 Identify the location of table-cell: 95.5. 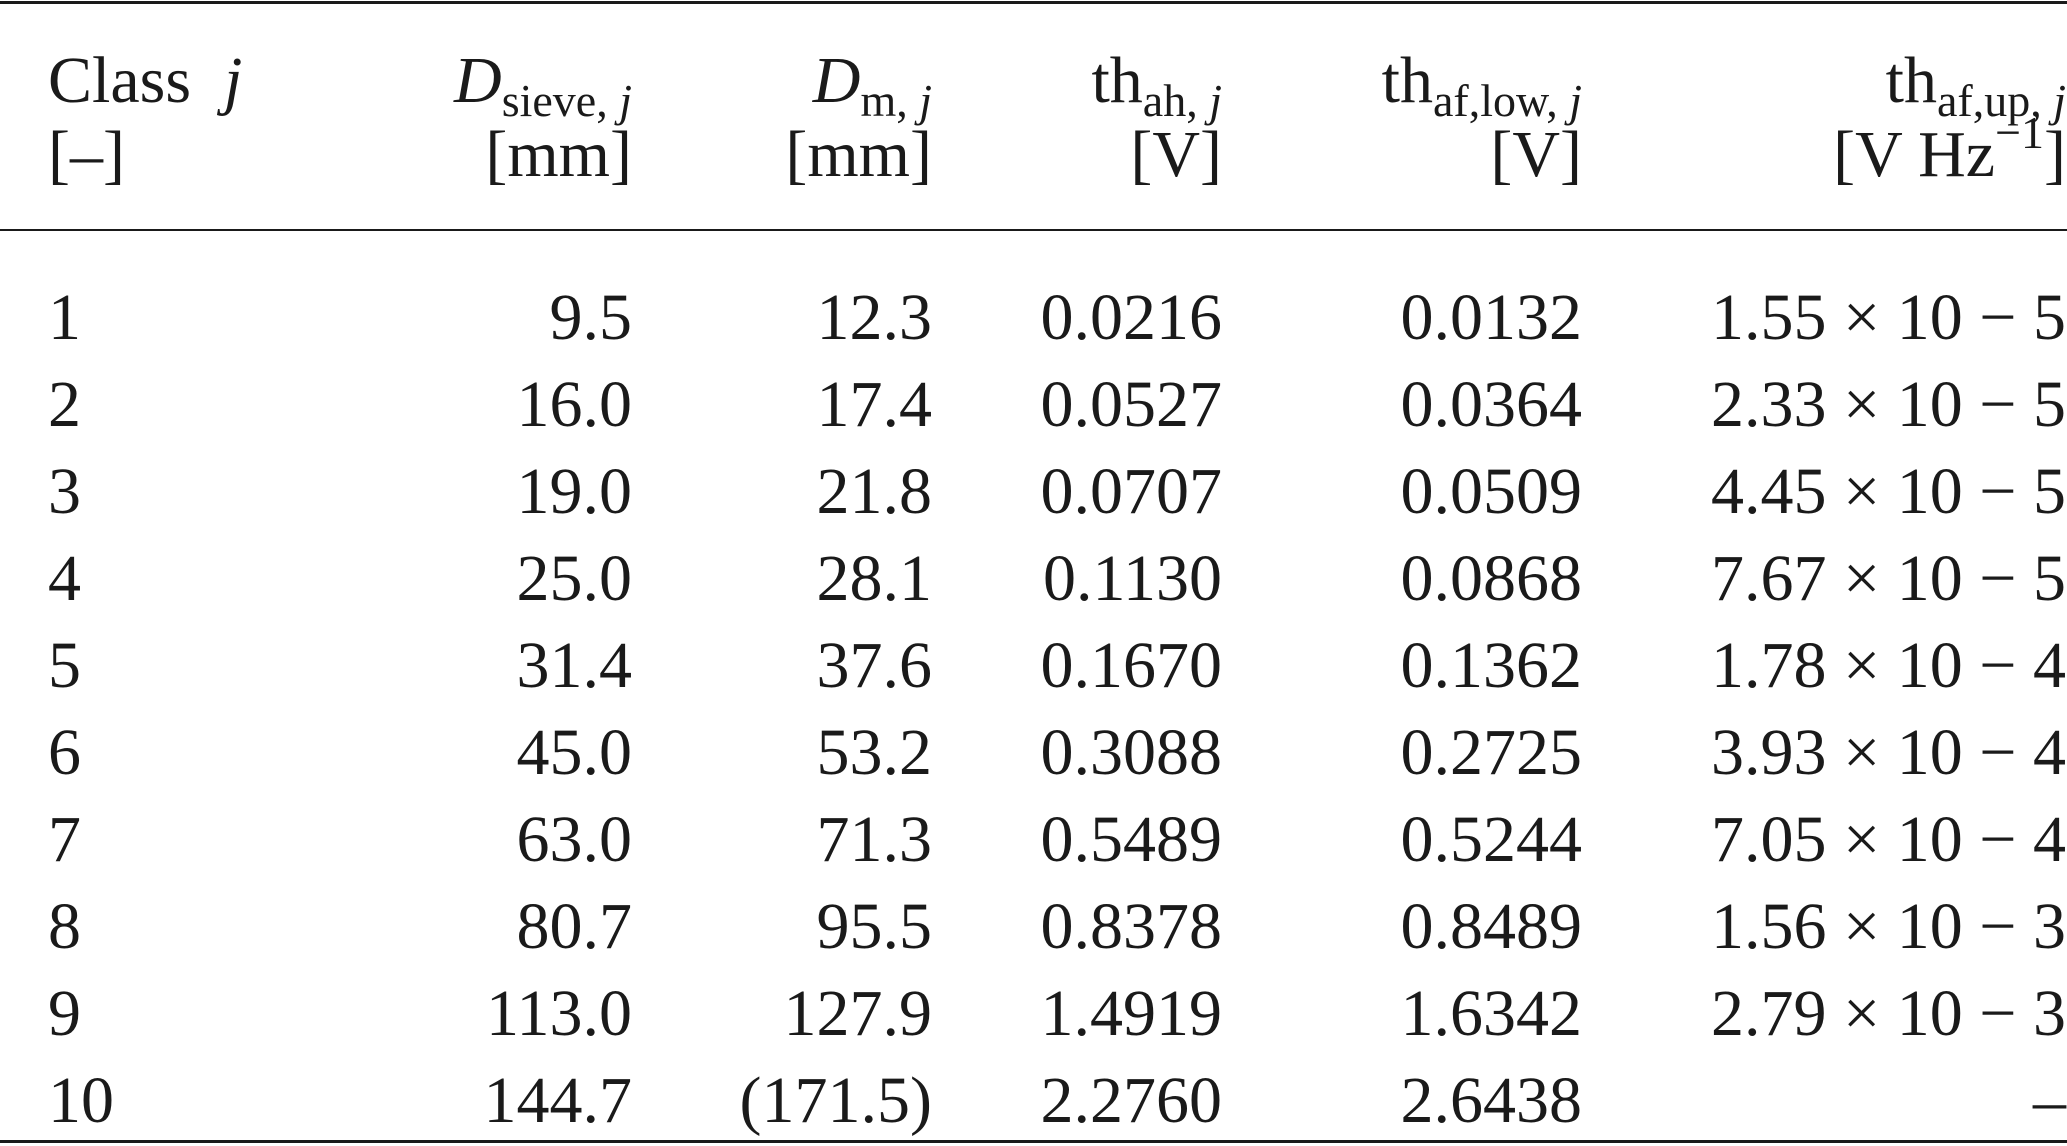
(874, 926).